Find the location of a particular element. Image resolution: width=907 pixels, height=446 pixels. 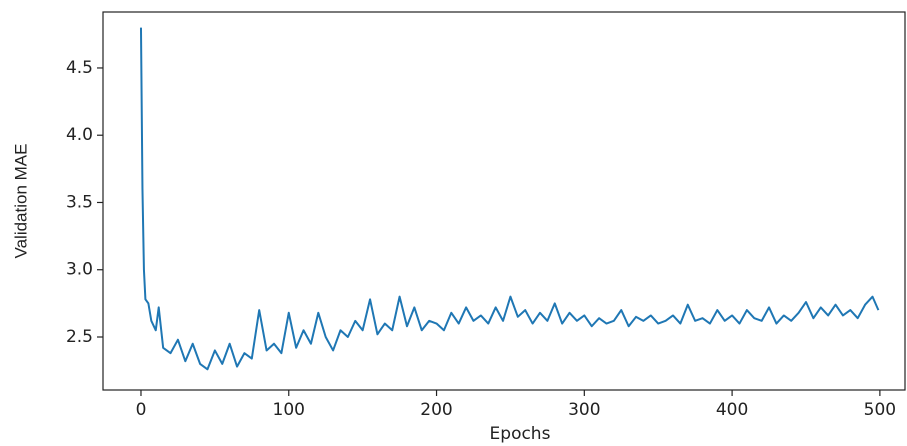

x-axis-label: Epochs is located at coordinates (520, 434).